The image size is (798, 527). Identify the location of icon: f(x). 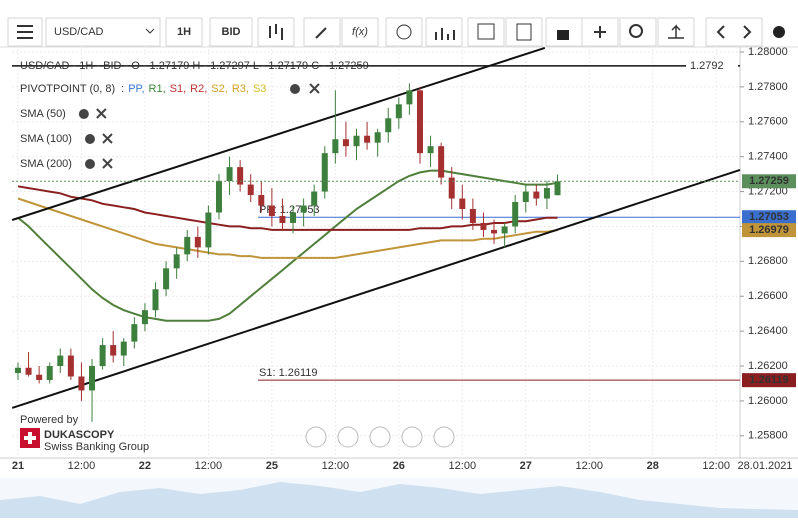
(360, 32).